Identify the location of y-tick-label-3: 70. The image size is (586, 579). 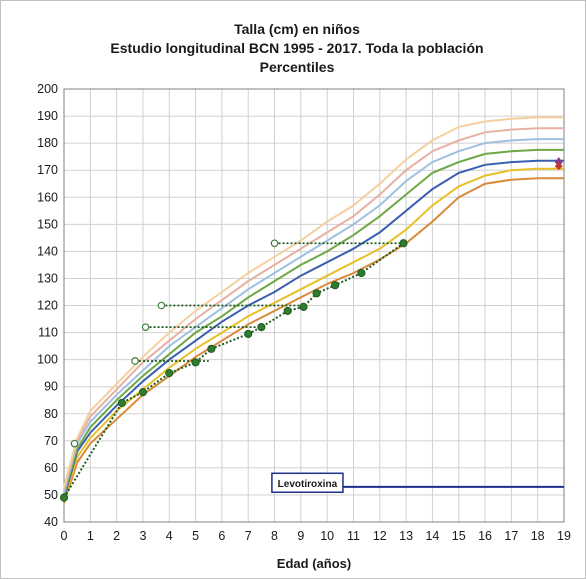
(51, 441).